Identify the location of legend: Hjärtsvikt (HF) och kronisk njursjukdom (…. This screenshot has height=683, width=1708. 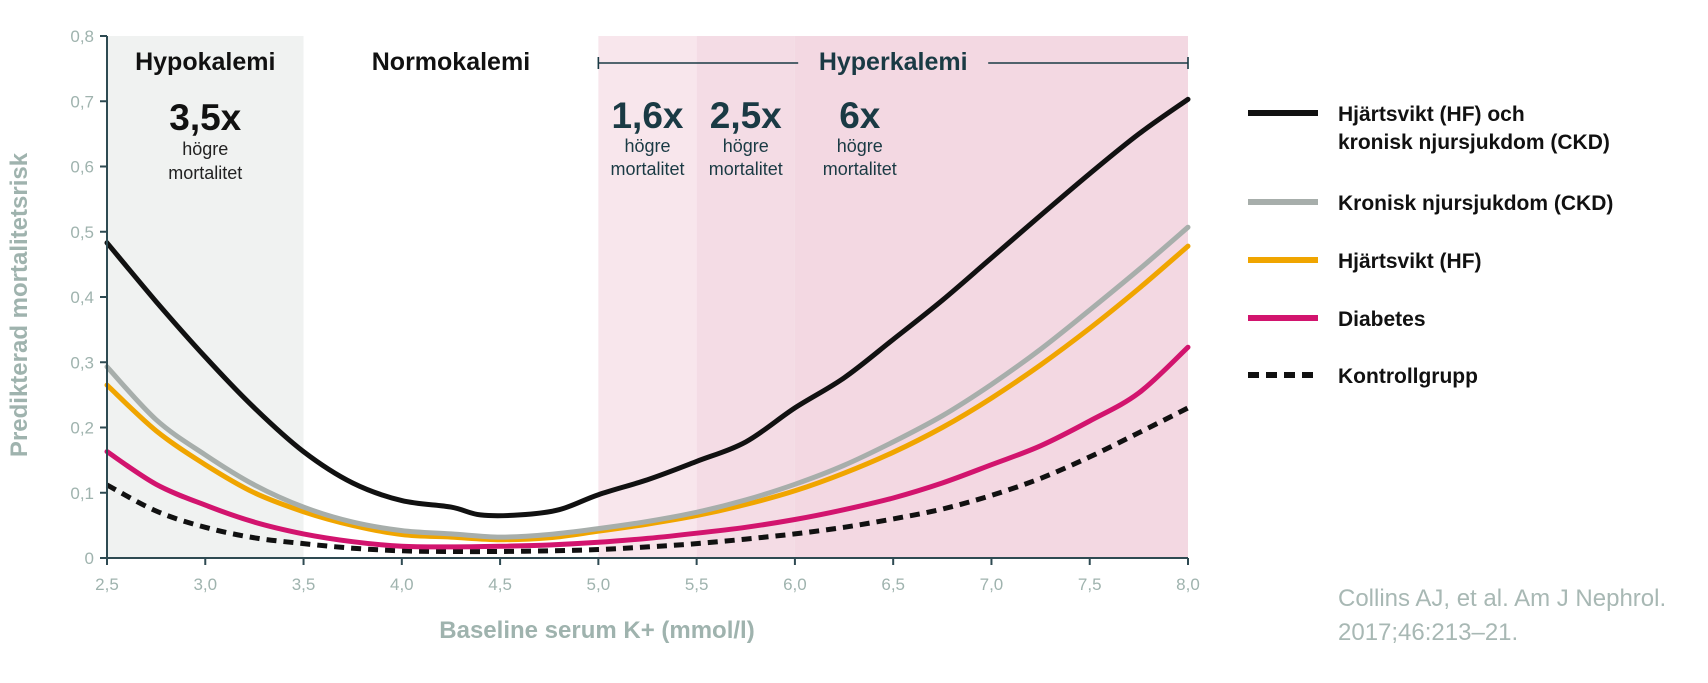
(1430, 245).